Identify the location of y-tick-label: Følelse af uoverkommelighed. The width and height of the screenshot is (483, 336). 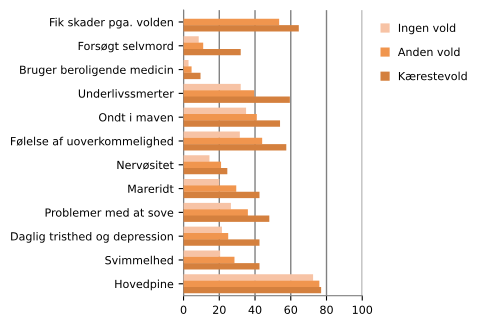
(92, 142).